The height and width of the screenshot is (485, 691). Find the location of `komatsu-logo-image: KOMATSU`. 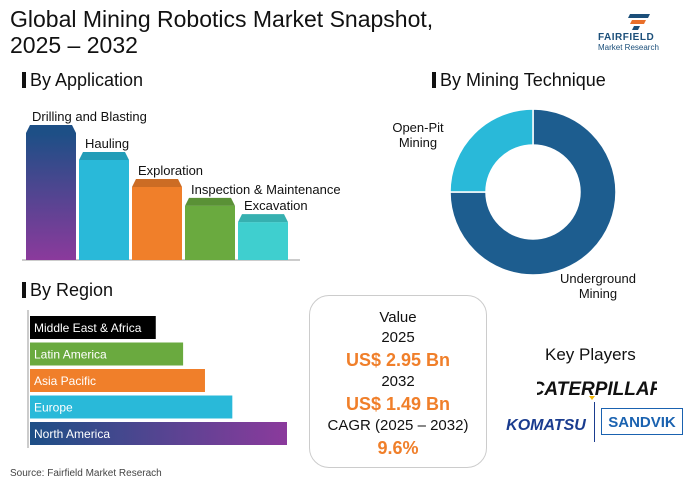

komatsu-logo-image: KOMATSU is located at coordinates (546, 425).